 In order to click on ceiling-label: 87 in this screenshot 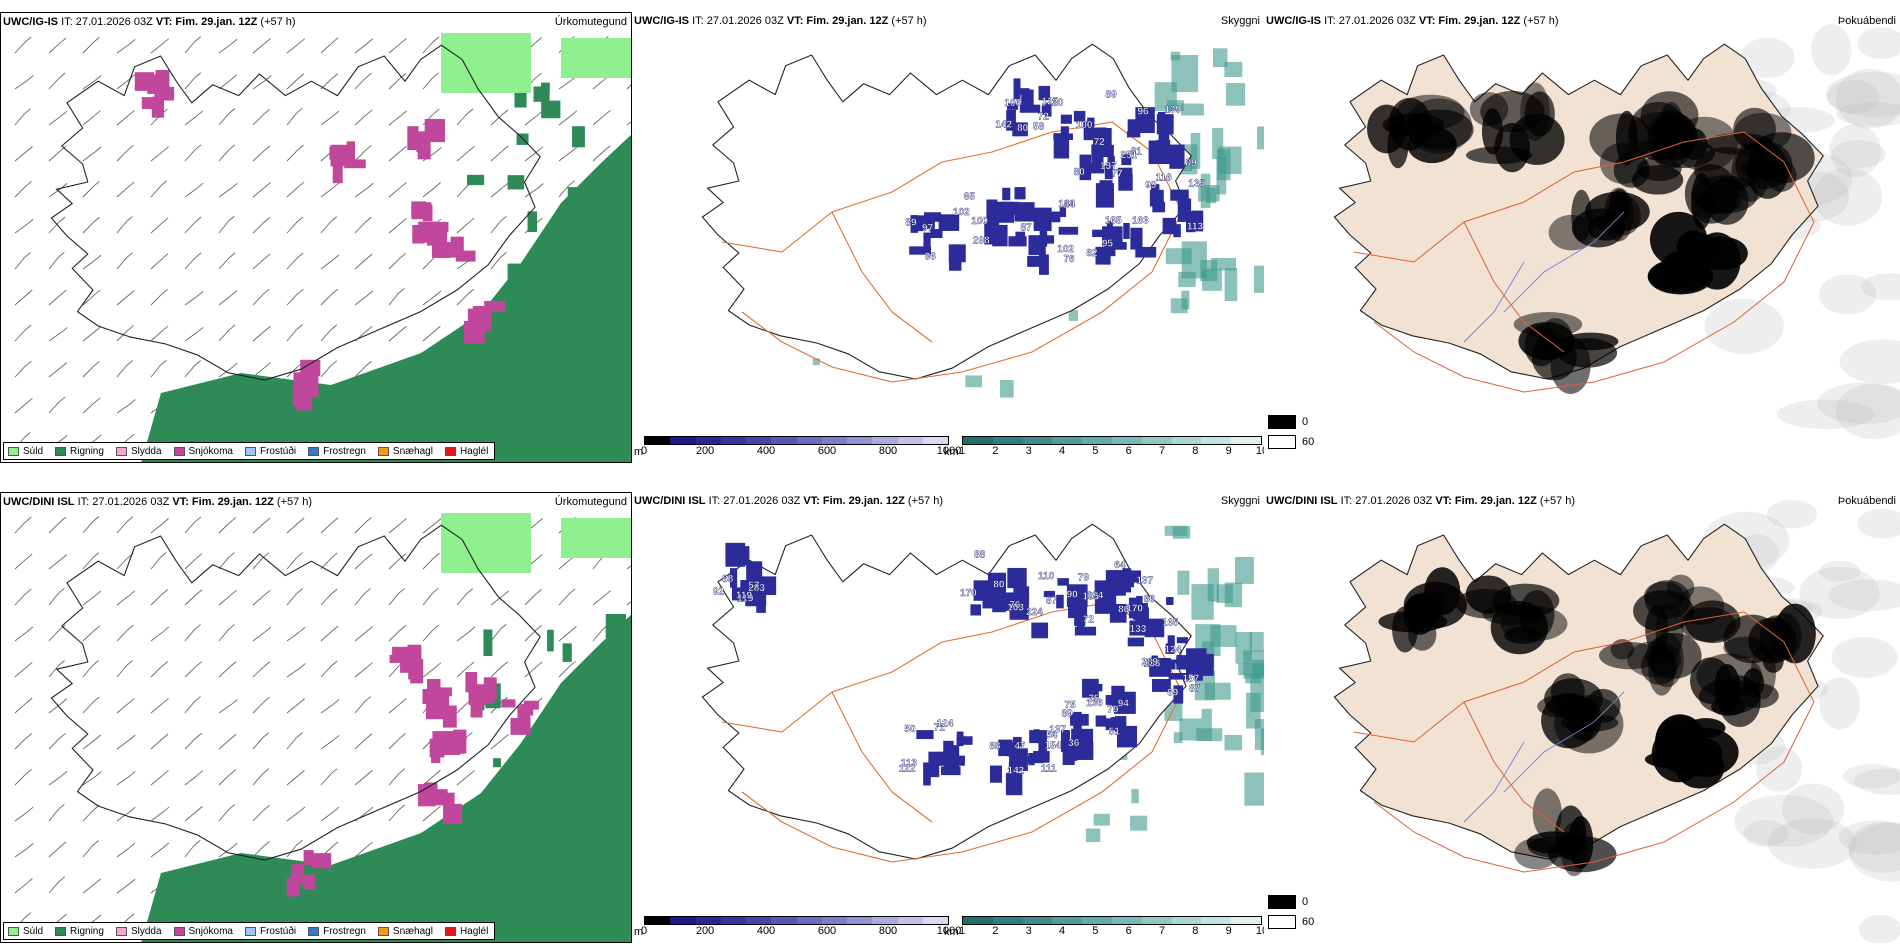, I will do `click(1195, 688)`.